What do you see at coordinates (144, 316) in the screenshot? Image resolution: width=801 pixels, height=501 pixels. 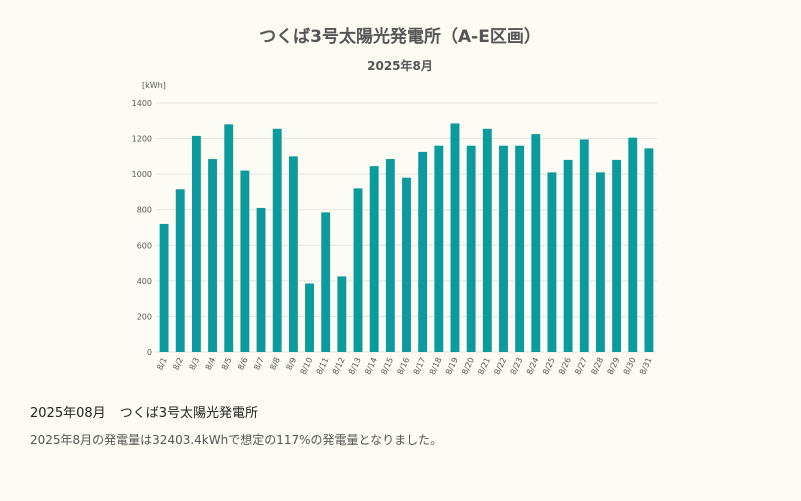 I see `y-tick-label: 200` at bounding box center [144, 316].